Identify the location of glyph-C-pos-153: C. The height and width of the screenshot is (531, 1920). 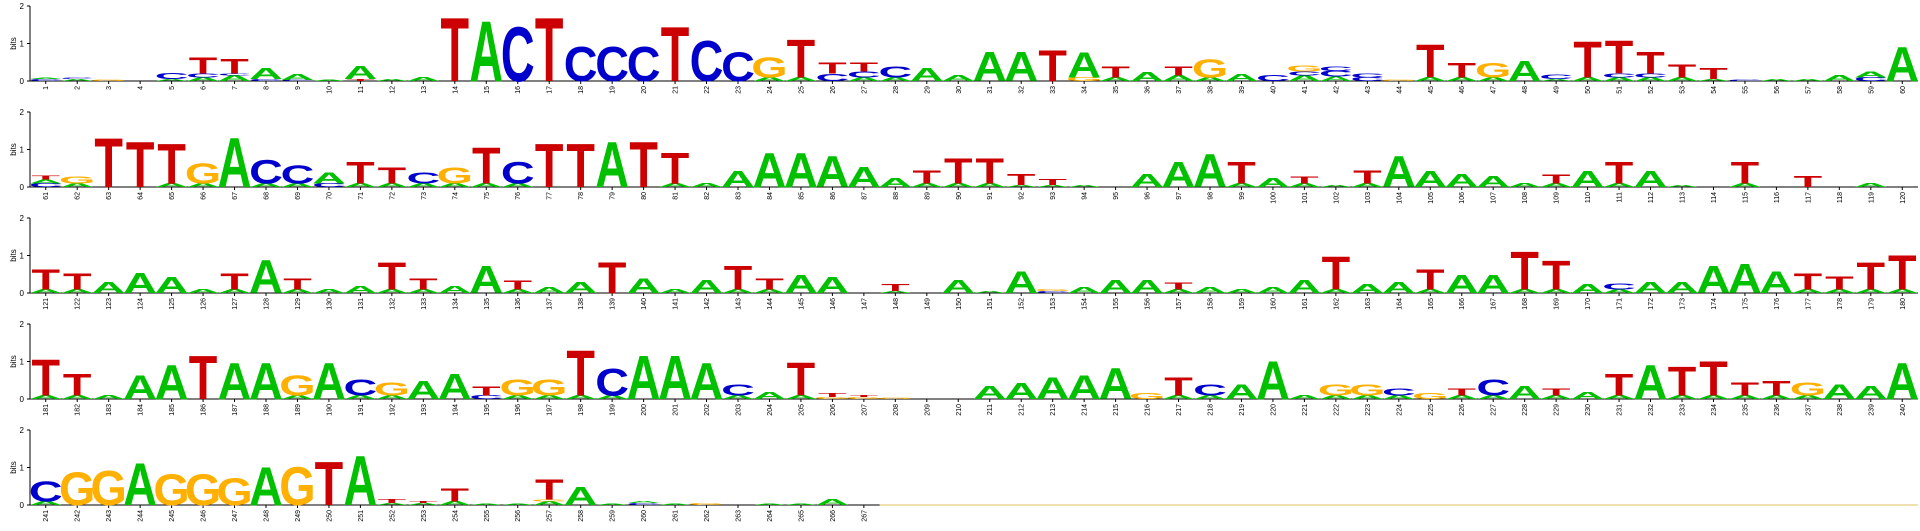
(1053, 292).